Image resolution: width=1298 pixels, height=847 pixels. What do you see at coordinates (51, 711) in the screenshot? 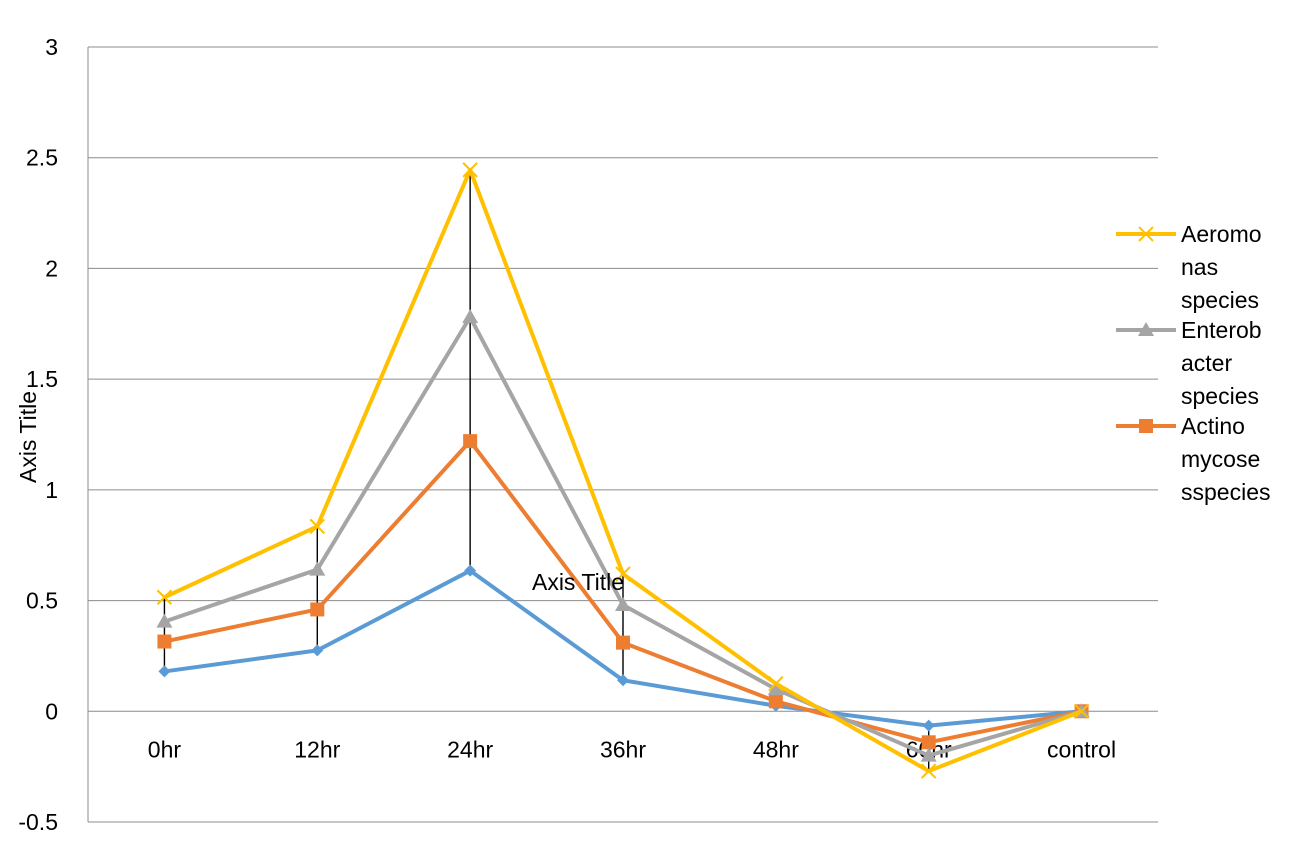
I see `y-tick-label: 0` at bounding box center [51, 711].